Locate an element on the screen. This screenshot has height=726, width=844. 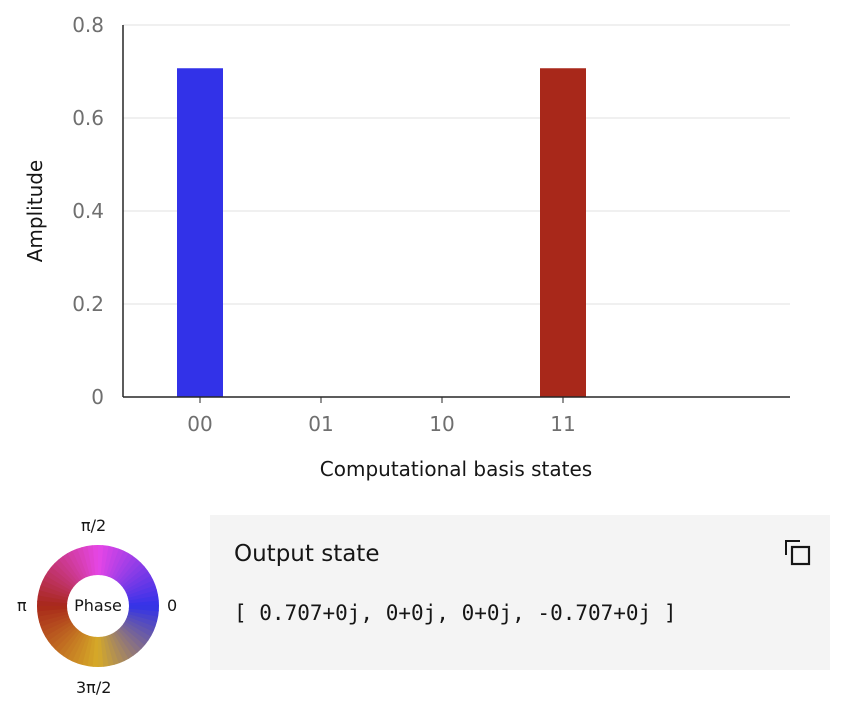
phase-legend: π/2 π 0 3π/2 Phase is located at coordinates (100, 610).